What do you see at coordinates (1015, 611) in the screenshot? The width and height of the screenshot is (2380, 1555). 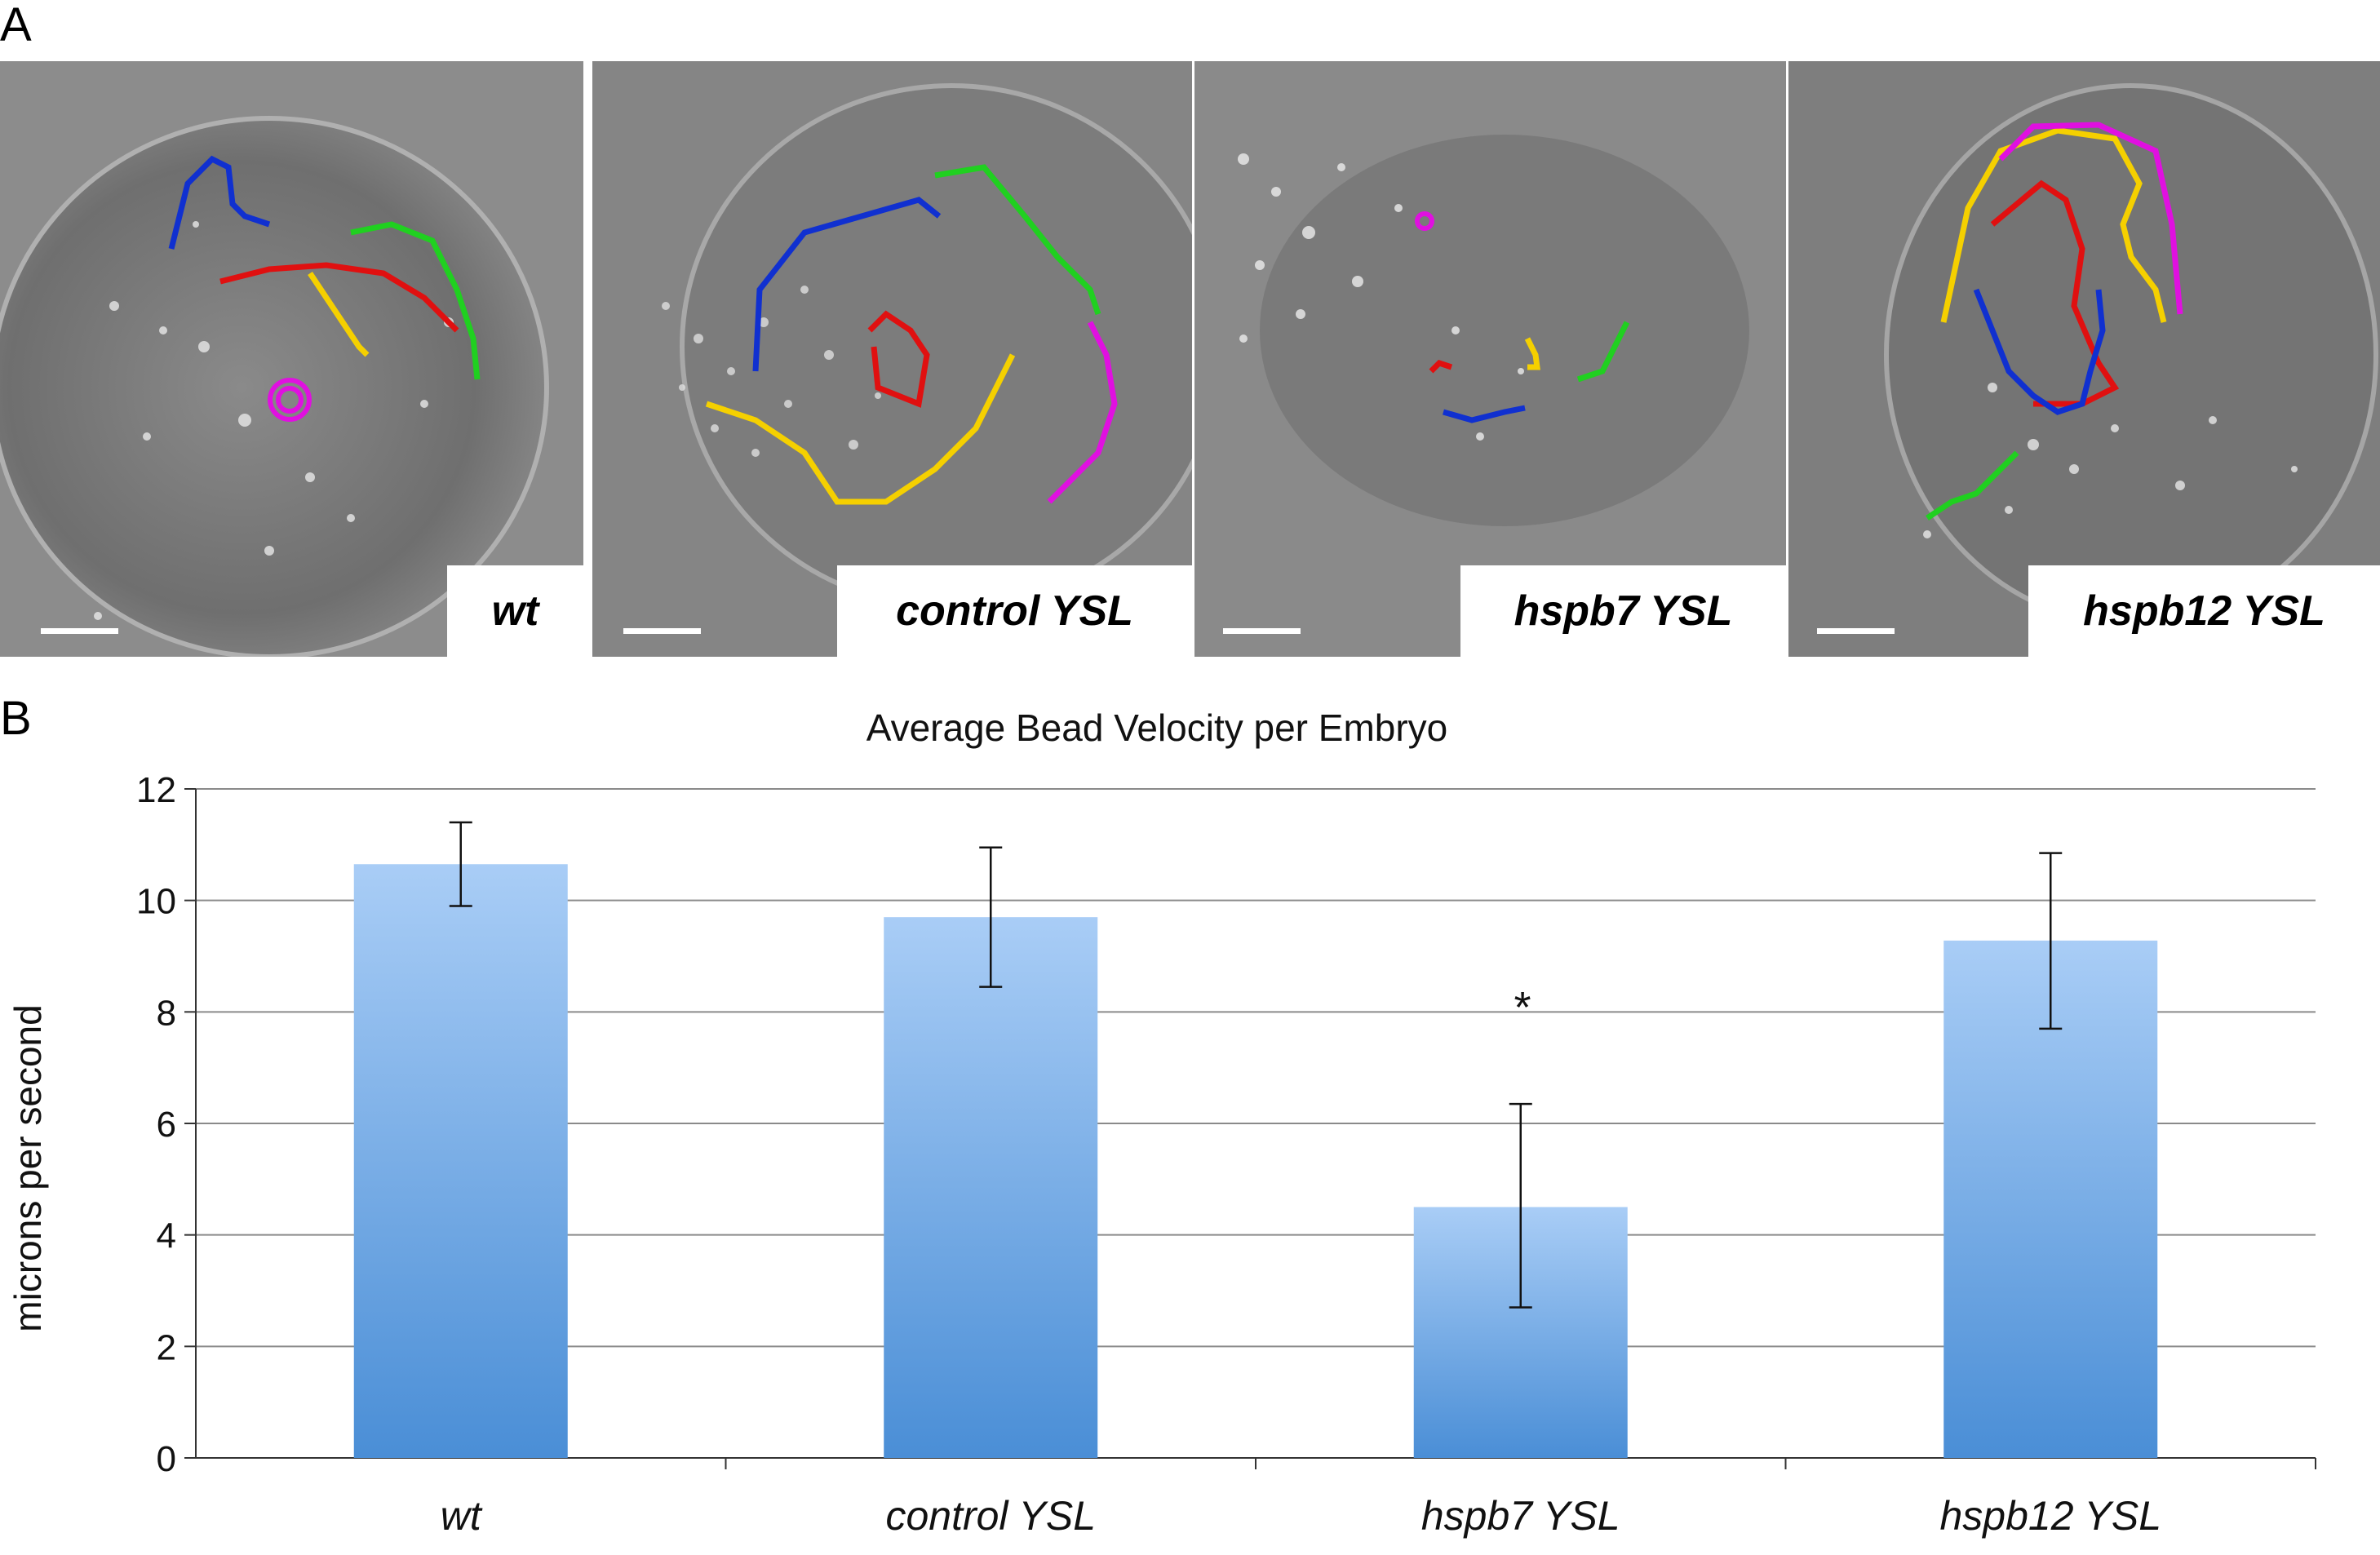 I see `micrograph-label-control-ysl: control YSL` at bounding box center [1015, 611].